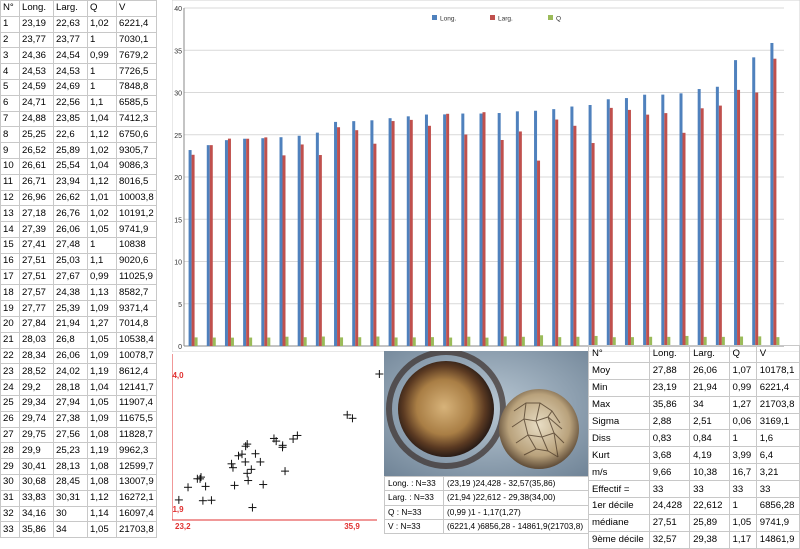  Describe the element at coordinates (10, 150) in the screenshot. I see `table-cell: 9` at that location.